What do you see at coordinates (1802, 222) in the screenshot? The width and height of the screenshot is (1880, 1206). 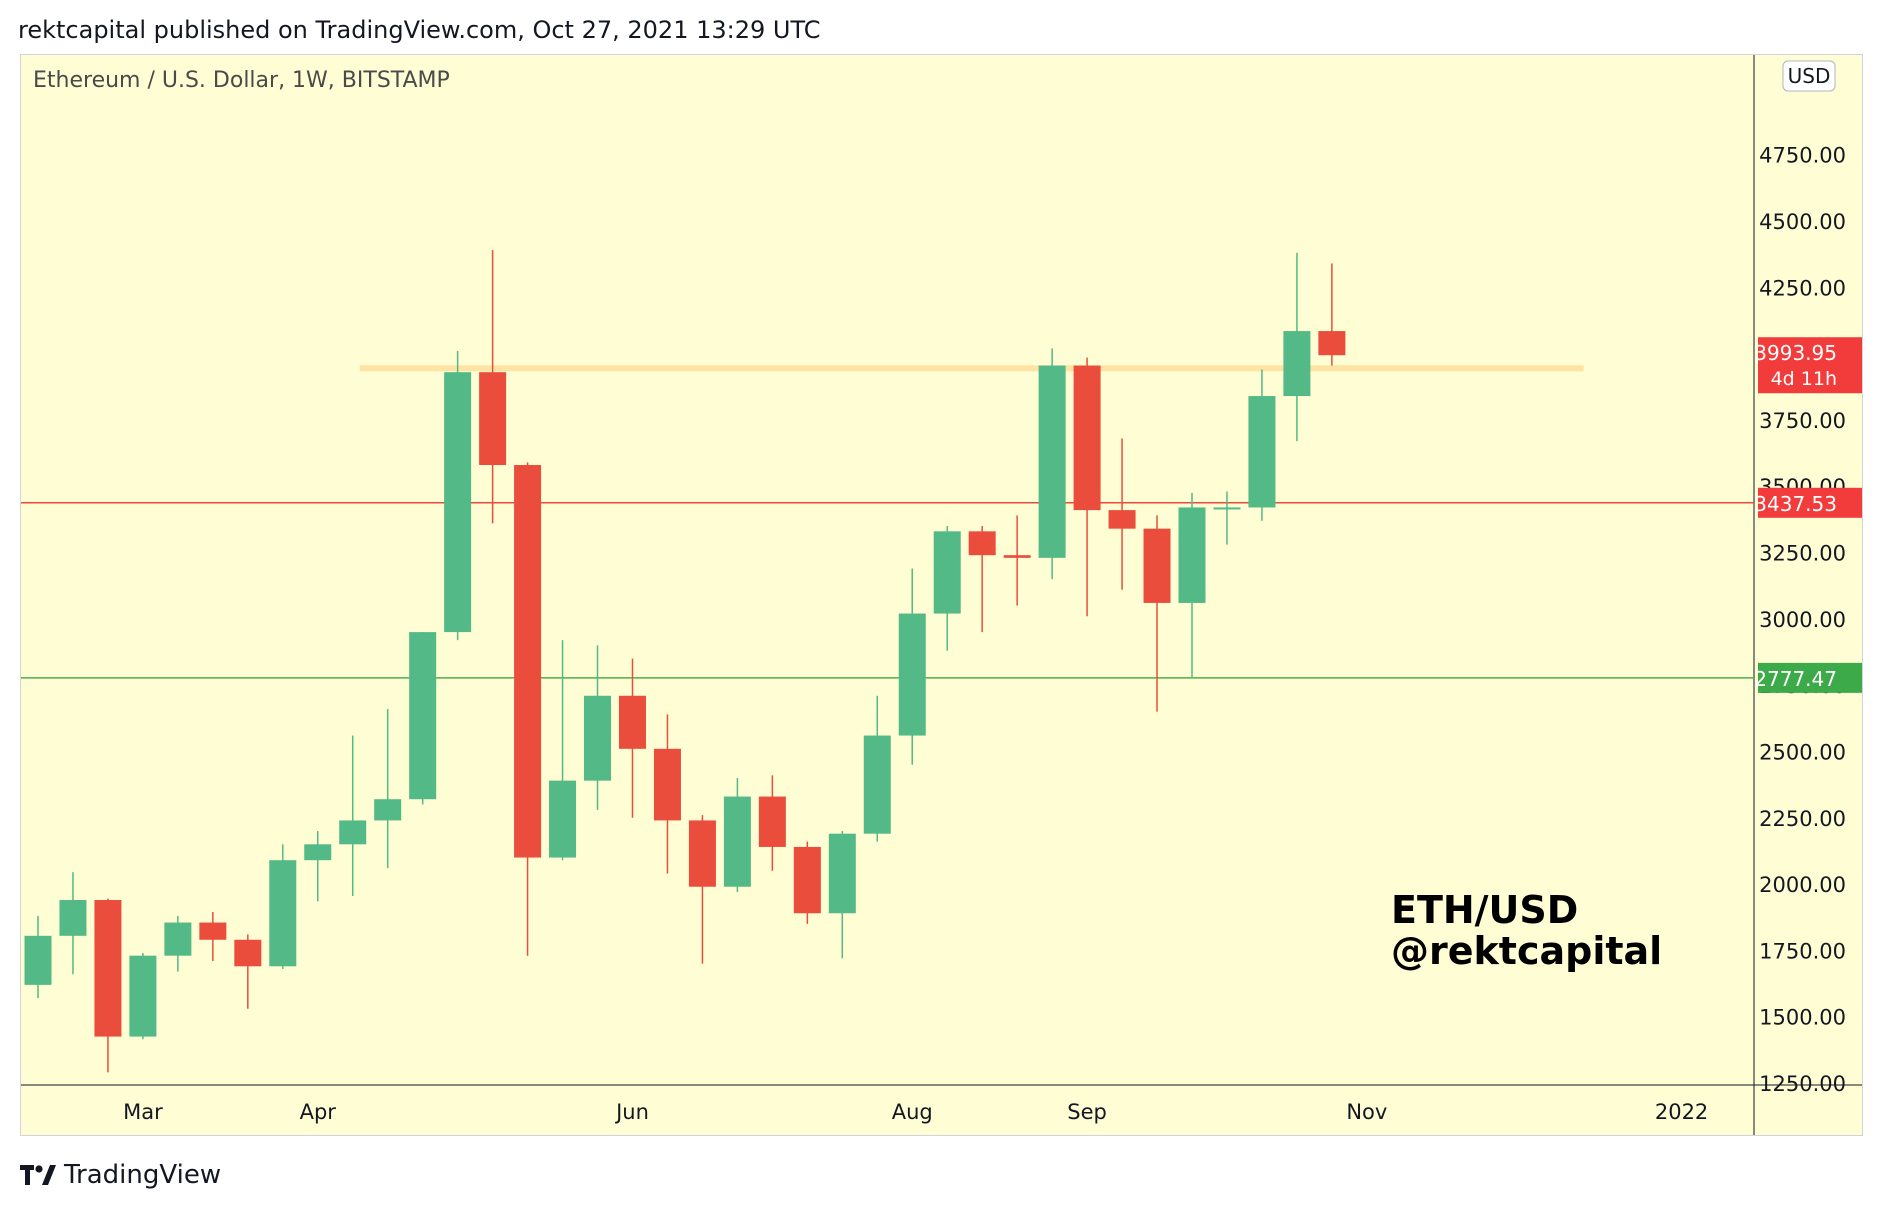 I see `y-tick-label: 4500.00` at bounding box center [1802, 222].